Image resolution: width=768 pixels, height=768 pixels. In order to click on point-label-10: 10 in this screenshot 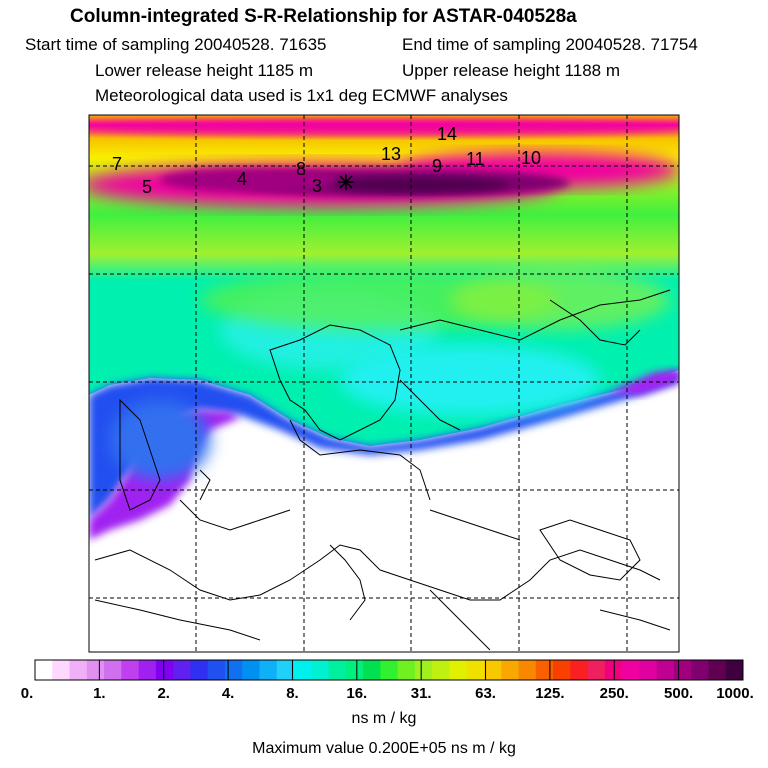, I will do `click(531, 158)`.